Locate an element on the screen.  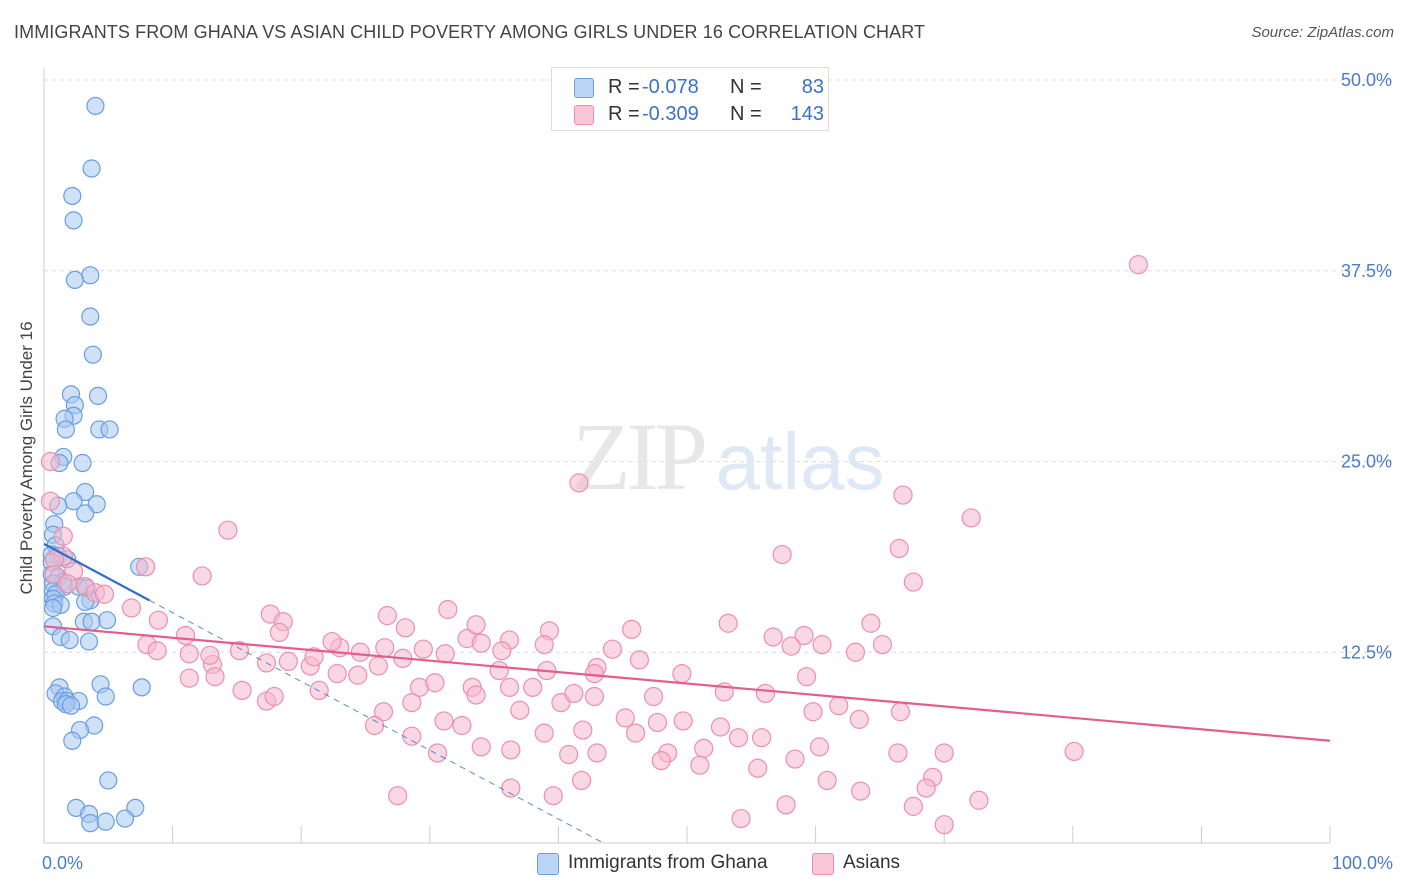
source-label: Source: ZipAtlas.com is located at coordinates (1322, 32).